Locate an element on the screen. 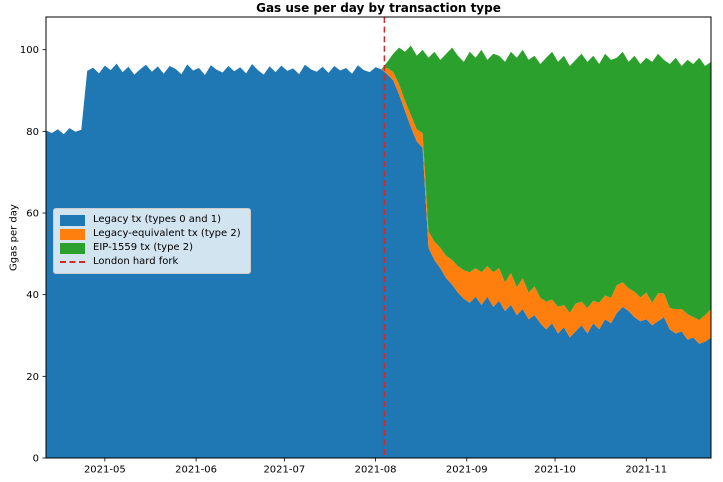 The height and width of the screenshot is (482, 723). legend-item-eip1559: EIP-1559 tx (type 2) is located at coordinates (150, 248).